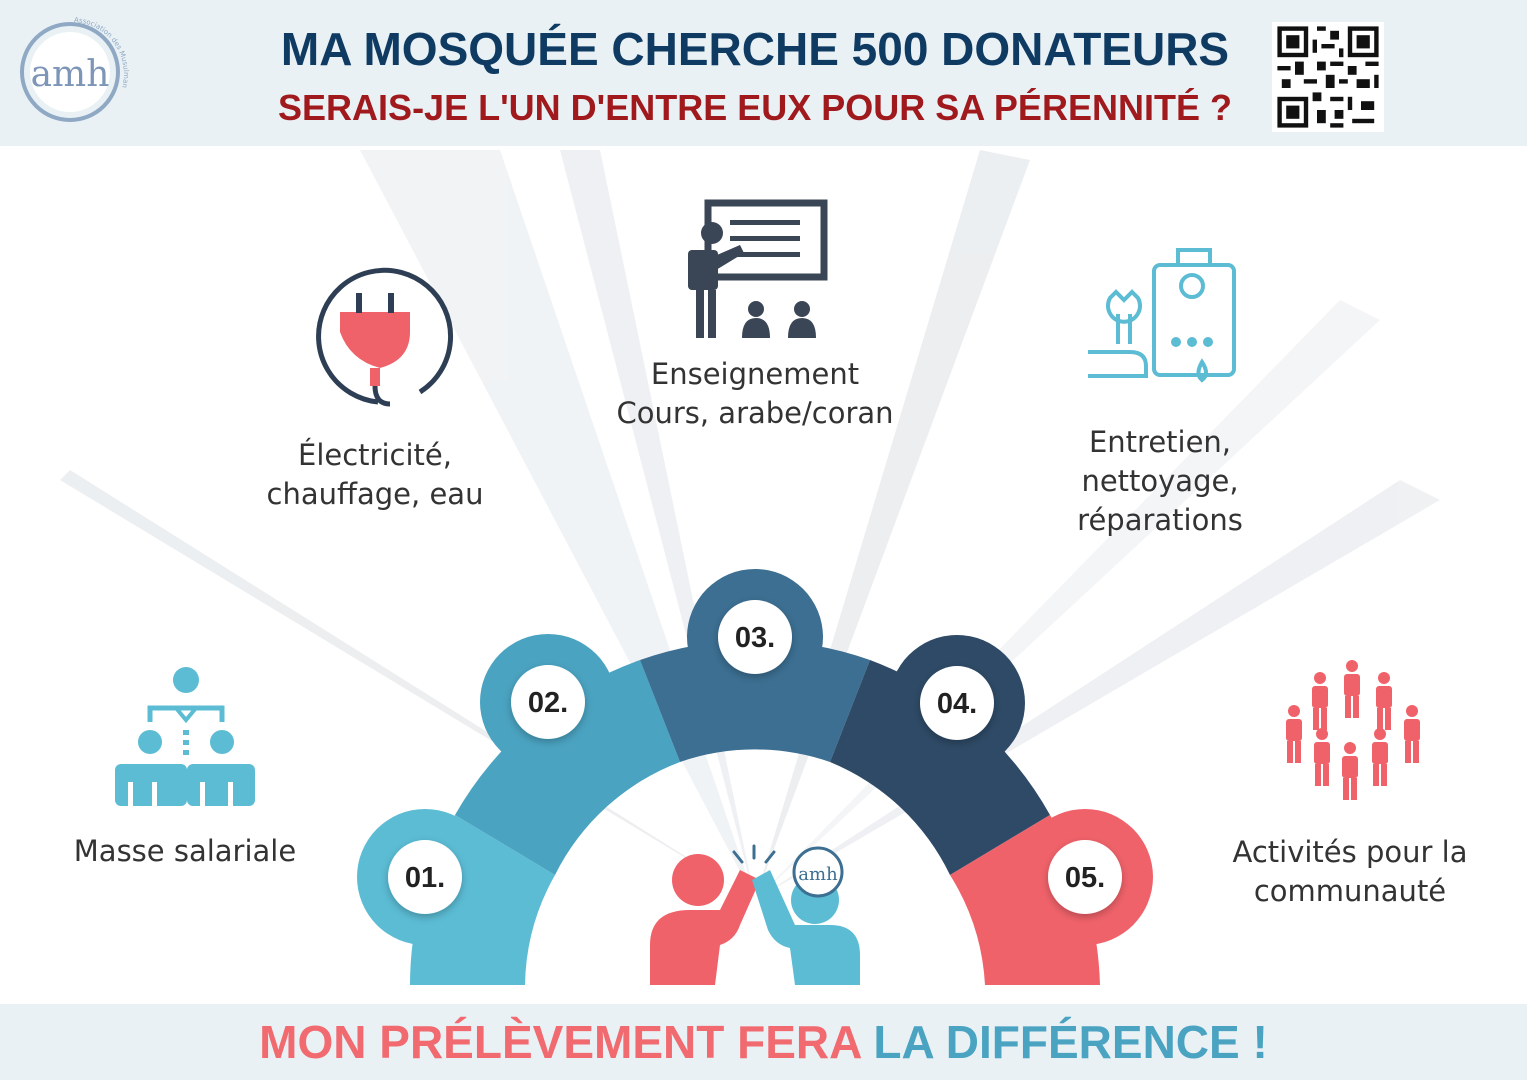 The width and height of the screenshot is (1527, 1080). Describe the element at coordinates (548, 703) in the screenshot. I see `step-number-02: 02.` at that location.